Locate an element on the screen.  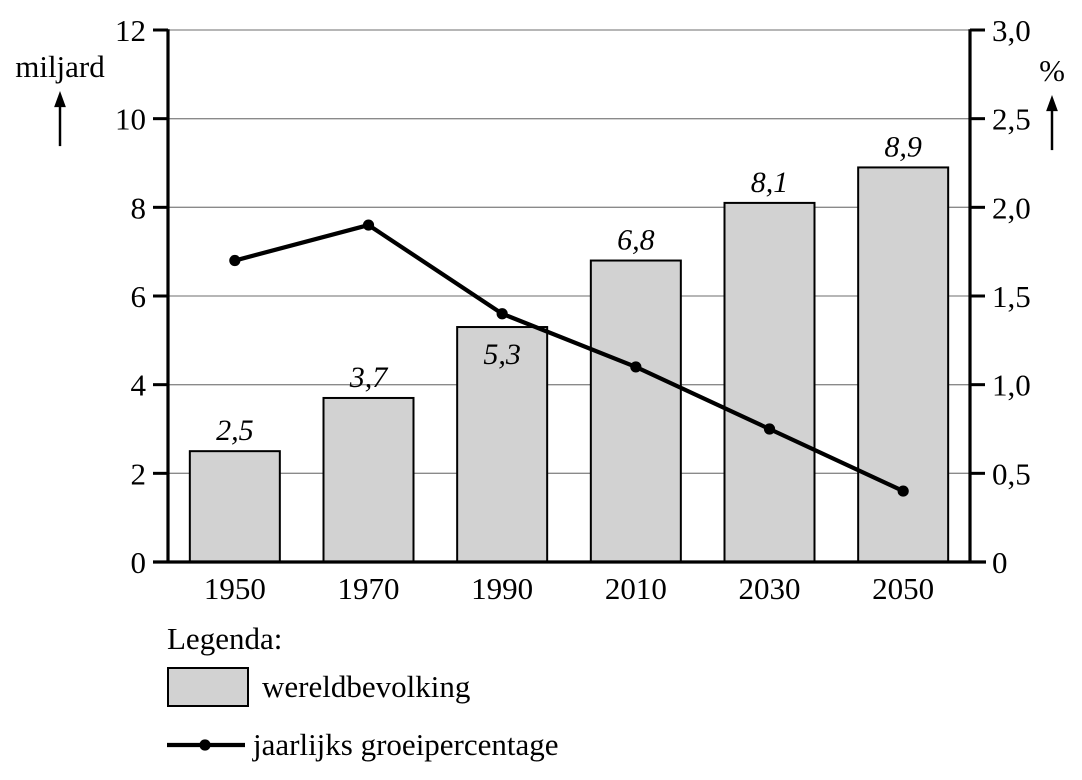
right-axis-tick-label: 0 is located at coordinates (1000, 562).